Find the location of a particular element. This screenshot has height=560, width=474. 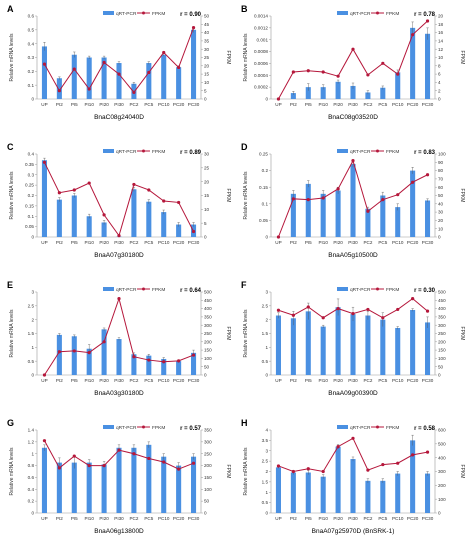

left-tick-label: 1 is located at coordinates (266, 347).